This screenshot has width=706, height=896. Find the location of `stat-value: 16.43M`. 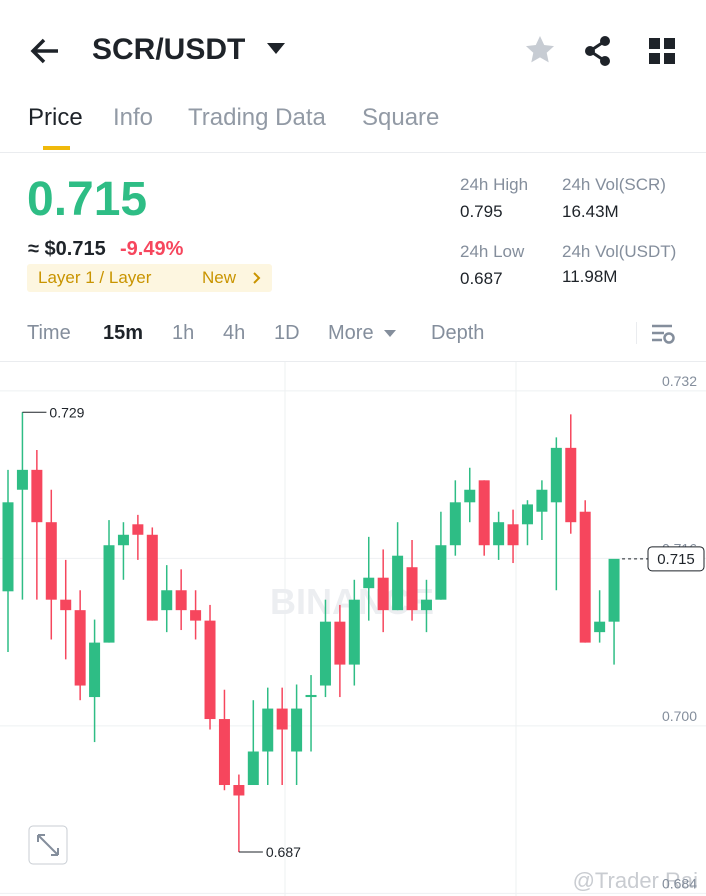

stat-value: 16.43M is located at coordinates (590, 211).